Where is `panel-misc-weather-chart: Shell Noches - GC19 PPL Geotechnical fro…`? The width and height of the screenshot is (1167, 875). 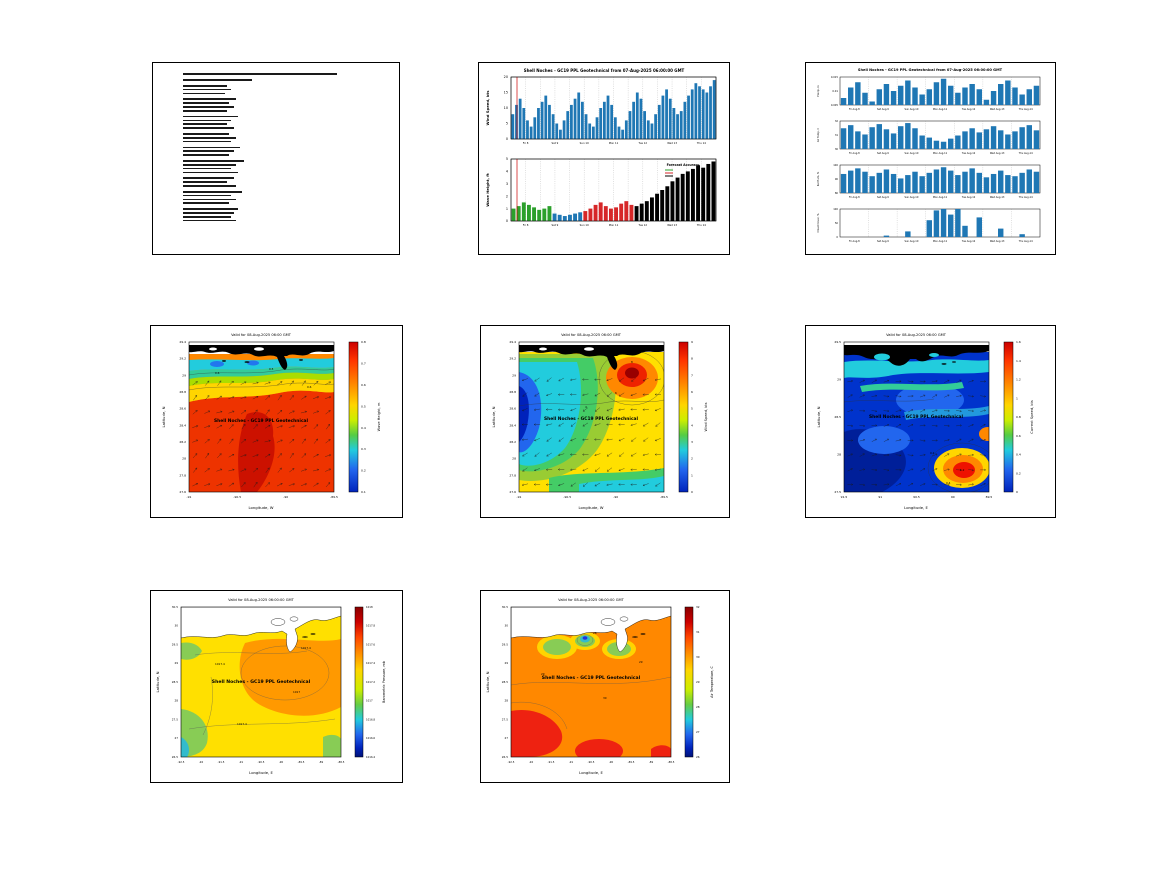 panel-misc-weather-chart: Shell Noches - GC19 PPL Geotechnical fro… is located at coordinates (930, 158).